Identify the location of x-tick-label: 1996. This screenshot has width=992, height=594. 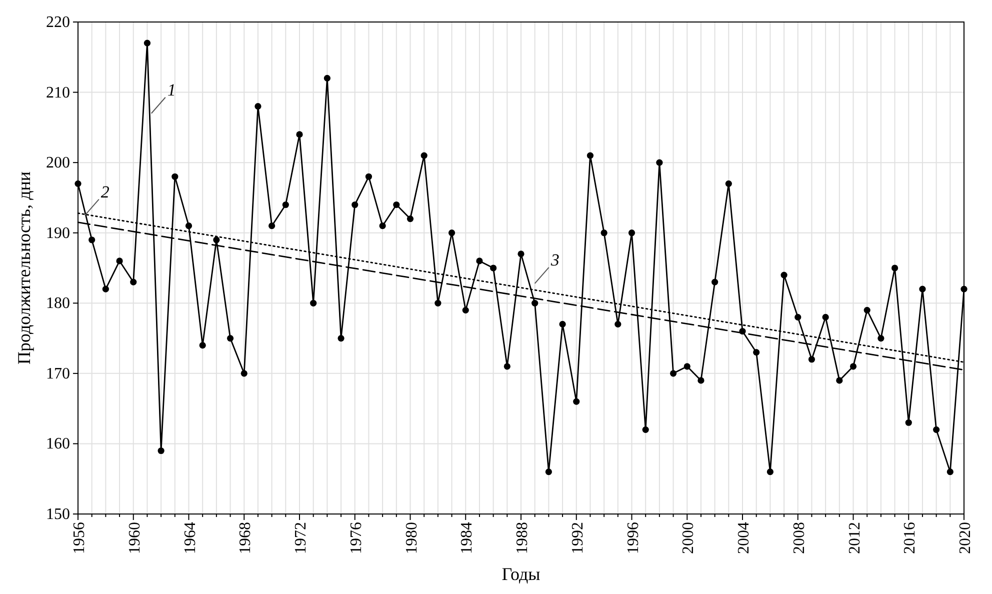
(633, 538).